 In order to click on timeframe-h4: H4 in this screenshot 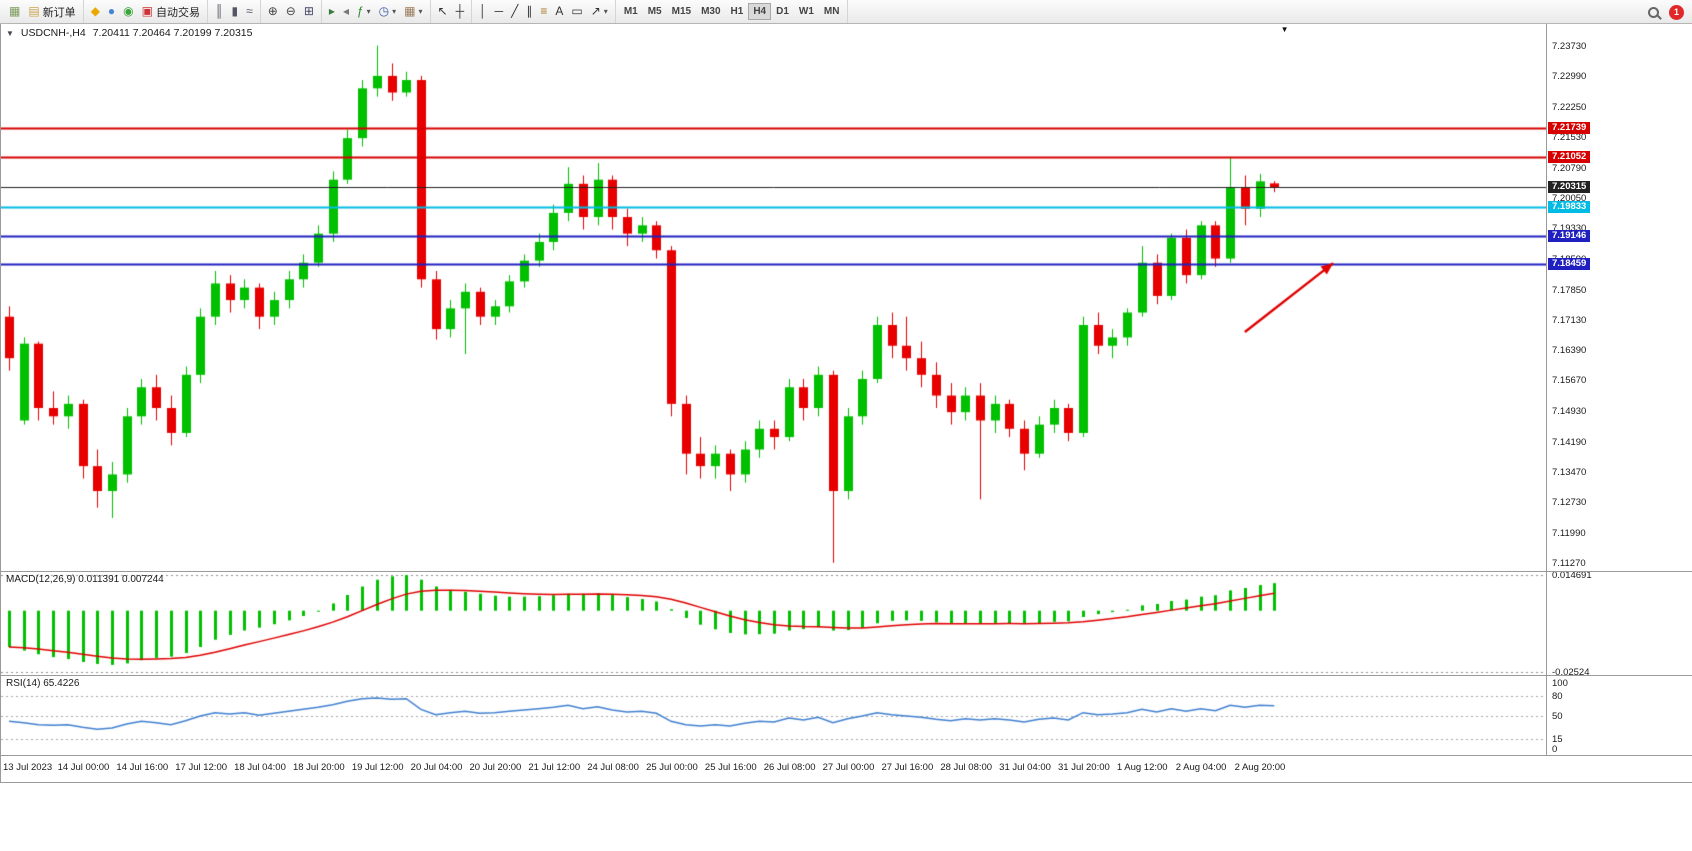, I will do `click(760, 11)`.